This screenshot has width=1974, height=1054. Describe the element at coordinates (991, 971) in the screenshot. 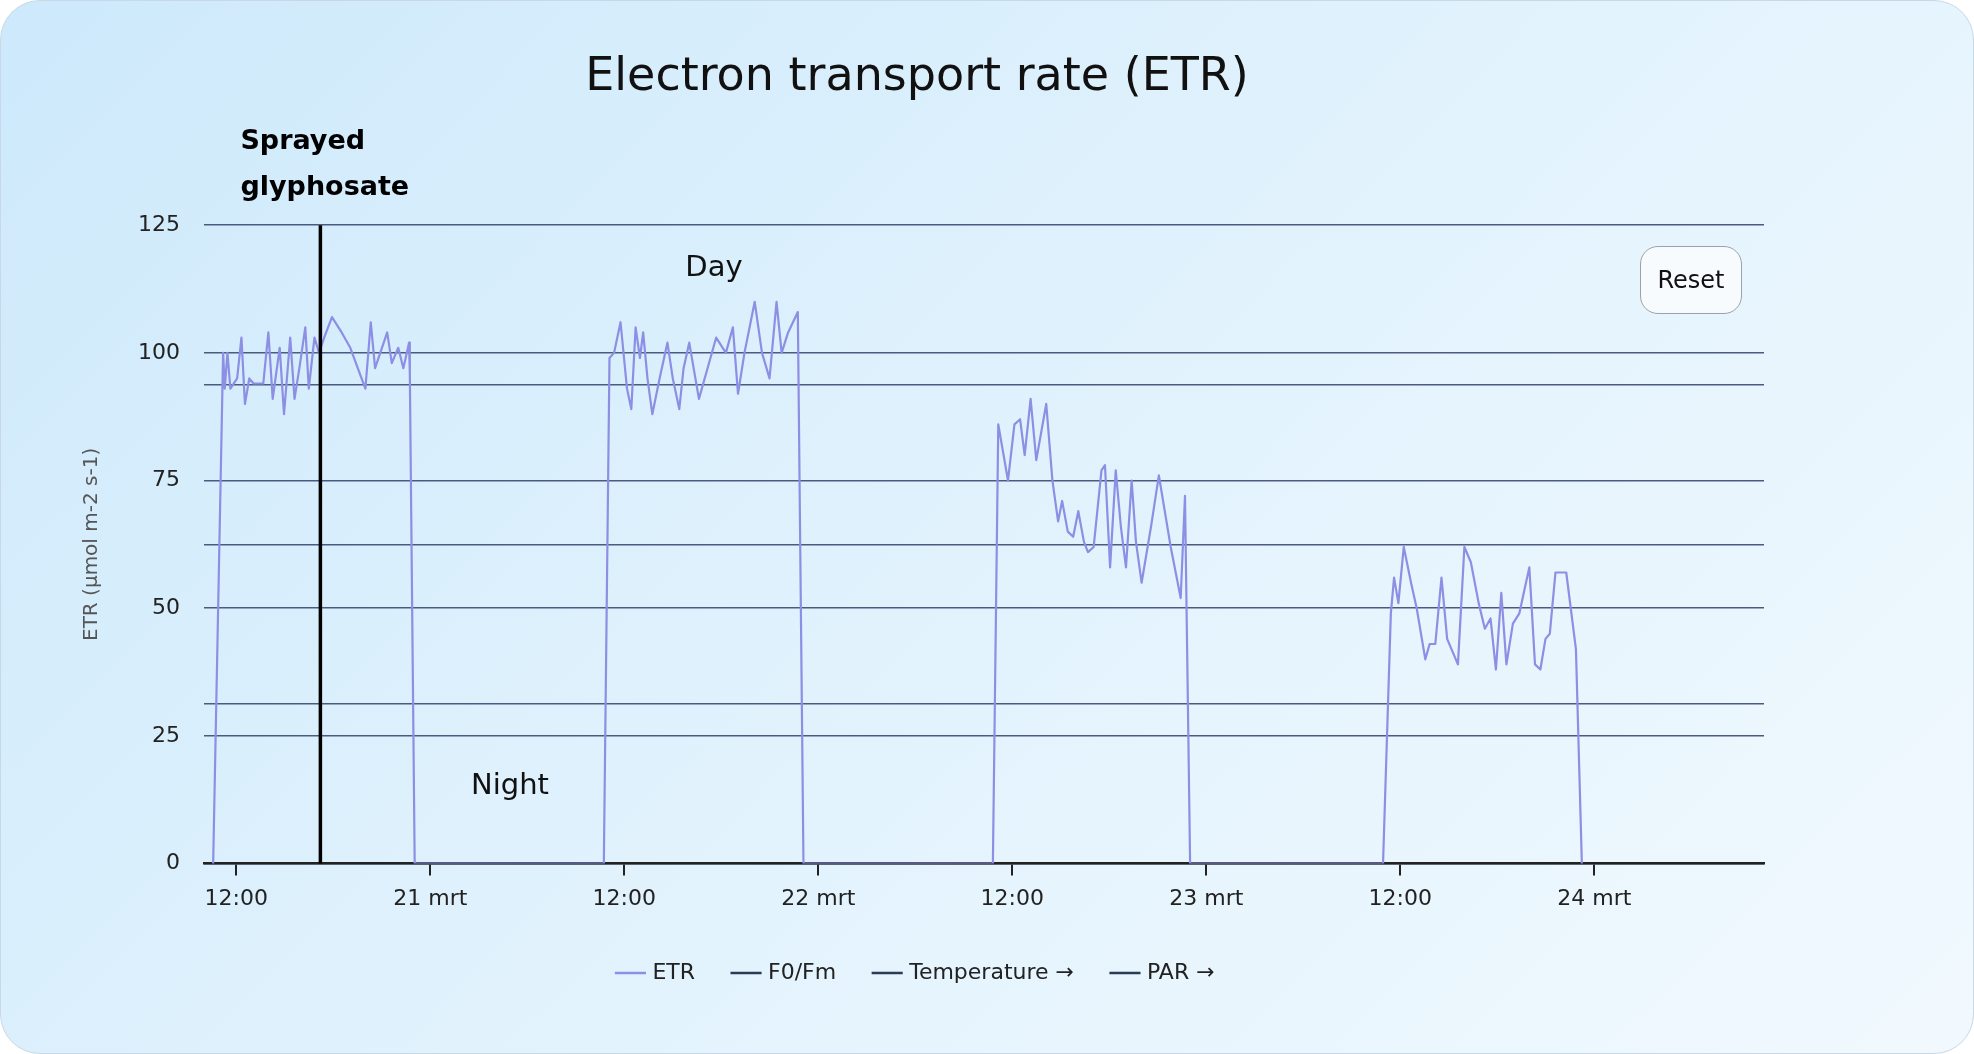

I see `legend-label: Temperature →` at that location.